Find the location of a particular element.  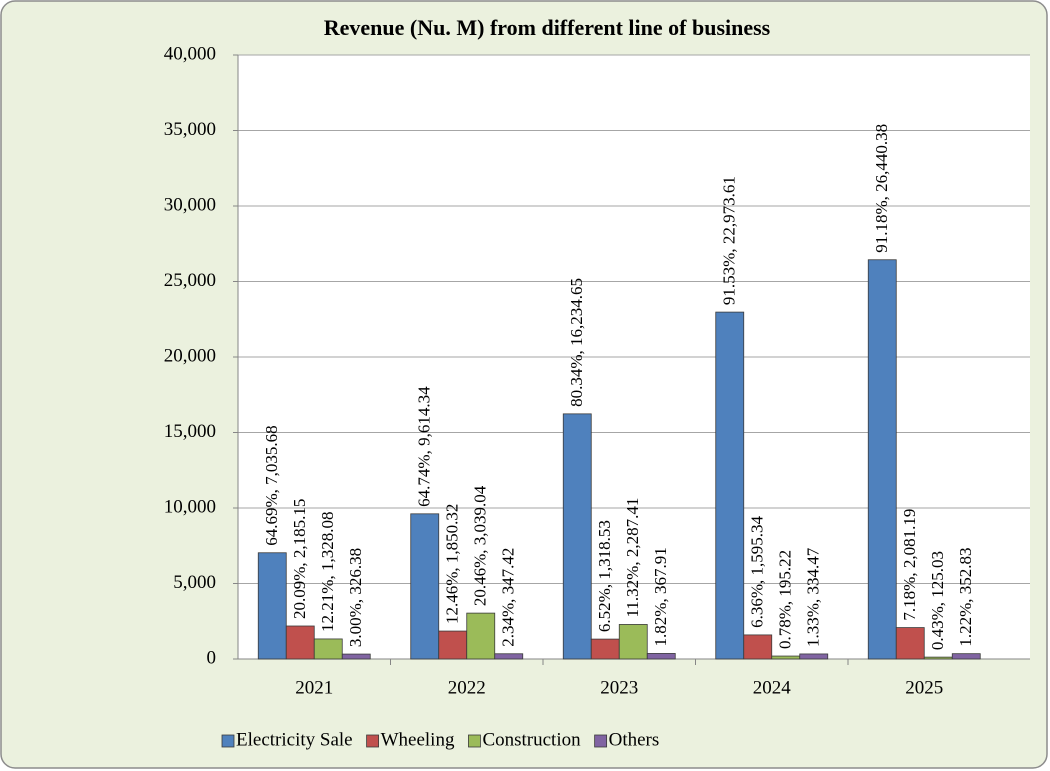

y-tick-label: 0 is located at coordinates (212, 657).